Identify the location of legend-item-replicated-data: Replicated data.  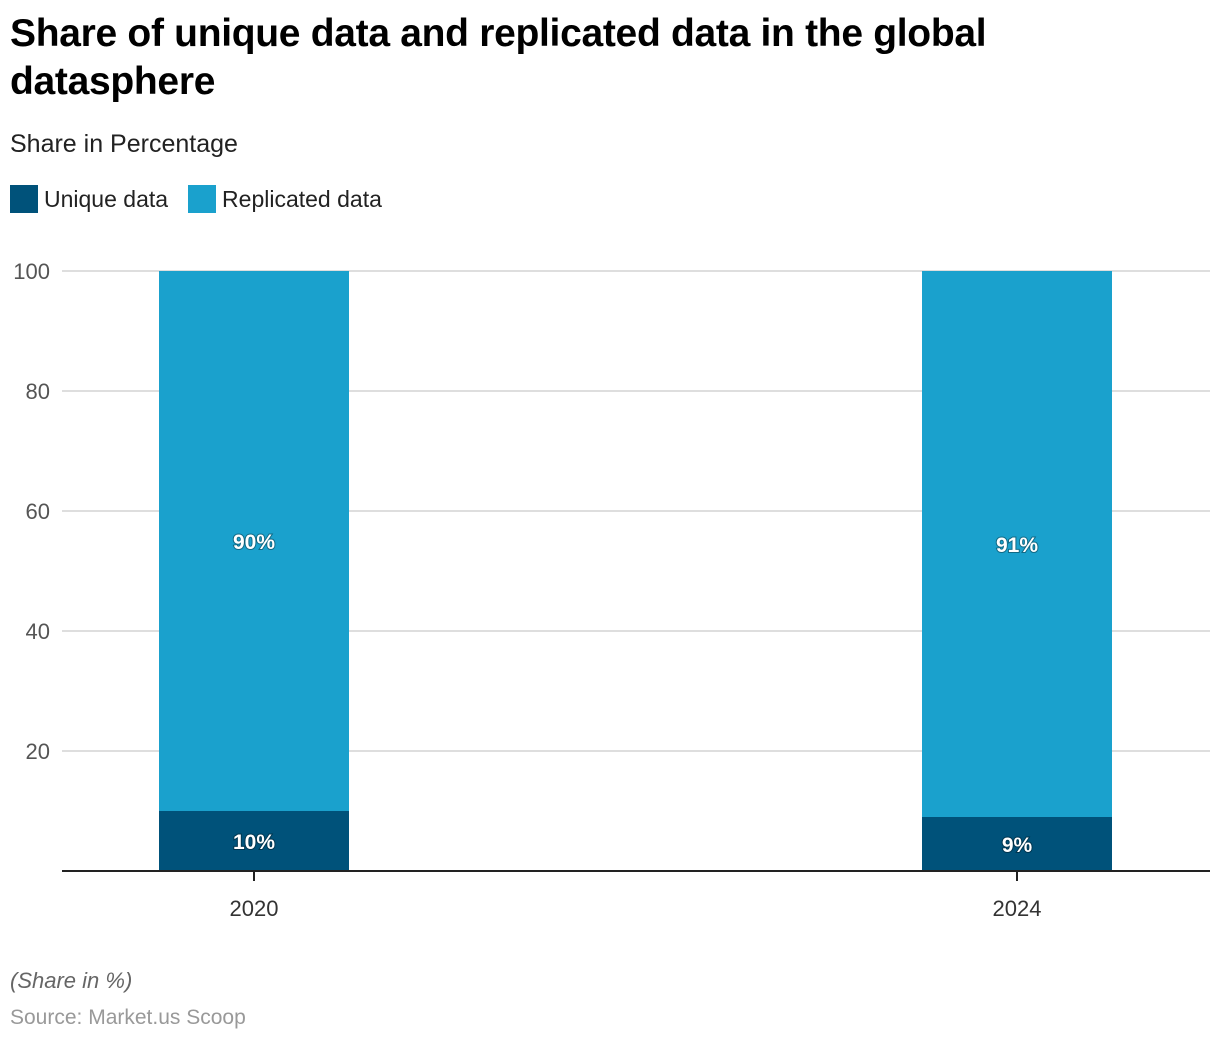
(285, 199).